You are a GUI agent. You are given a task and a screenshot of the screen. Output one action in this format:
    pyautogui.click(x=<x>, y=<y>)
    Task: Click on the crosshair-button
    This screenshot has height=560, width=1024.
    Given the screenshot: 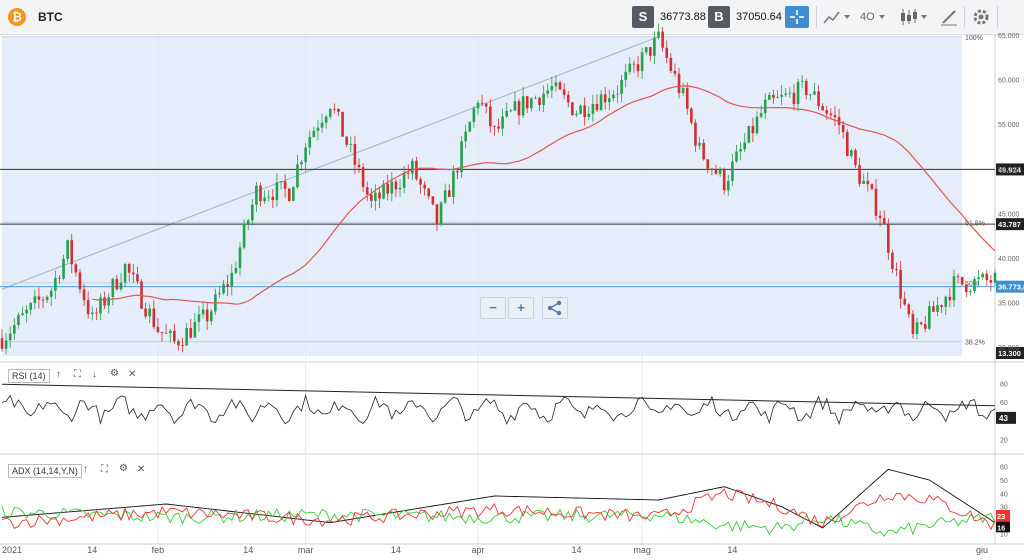 What is the action you would take?
    pyautogui.click(x=797, y=17)
    